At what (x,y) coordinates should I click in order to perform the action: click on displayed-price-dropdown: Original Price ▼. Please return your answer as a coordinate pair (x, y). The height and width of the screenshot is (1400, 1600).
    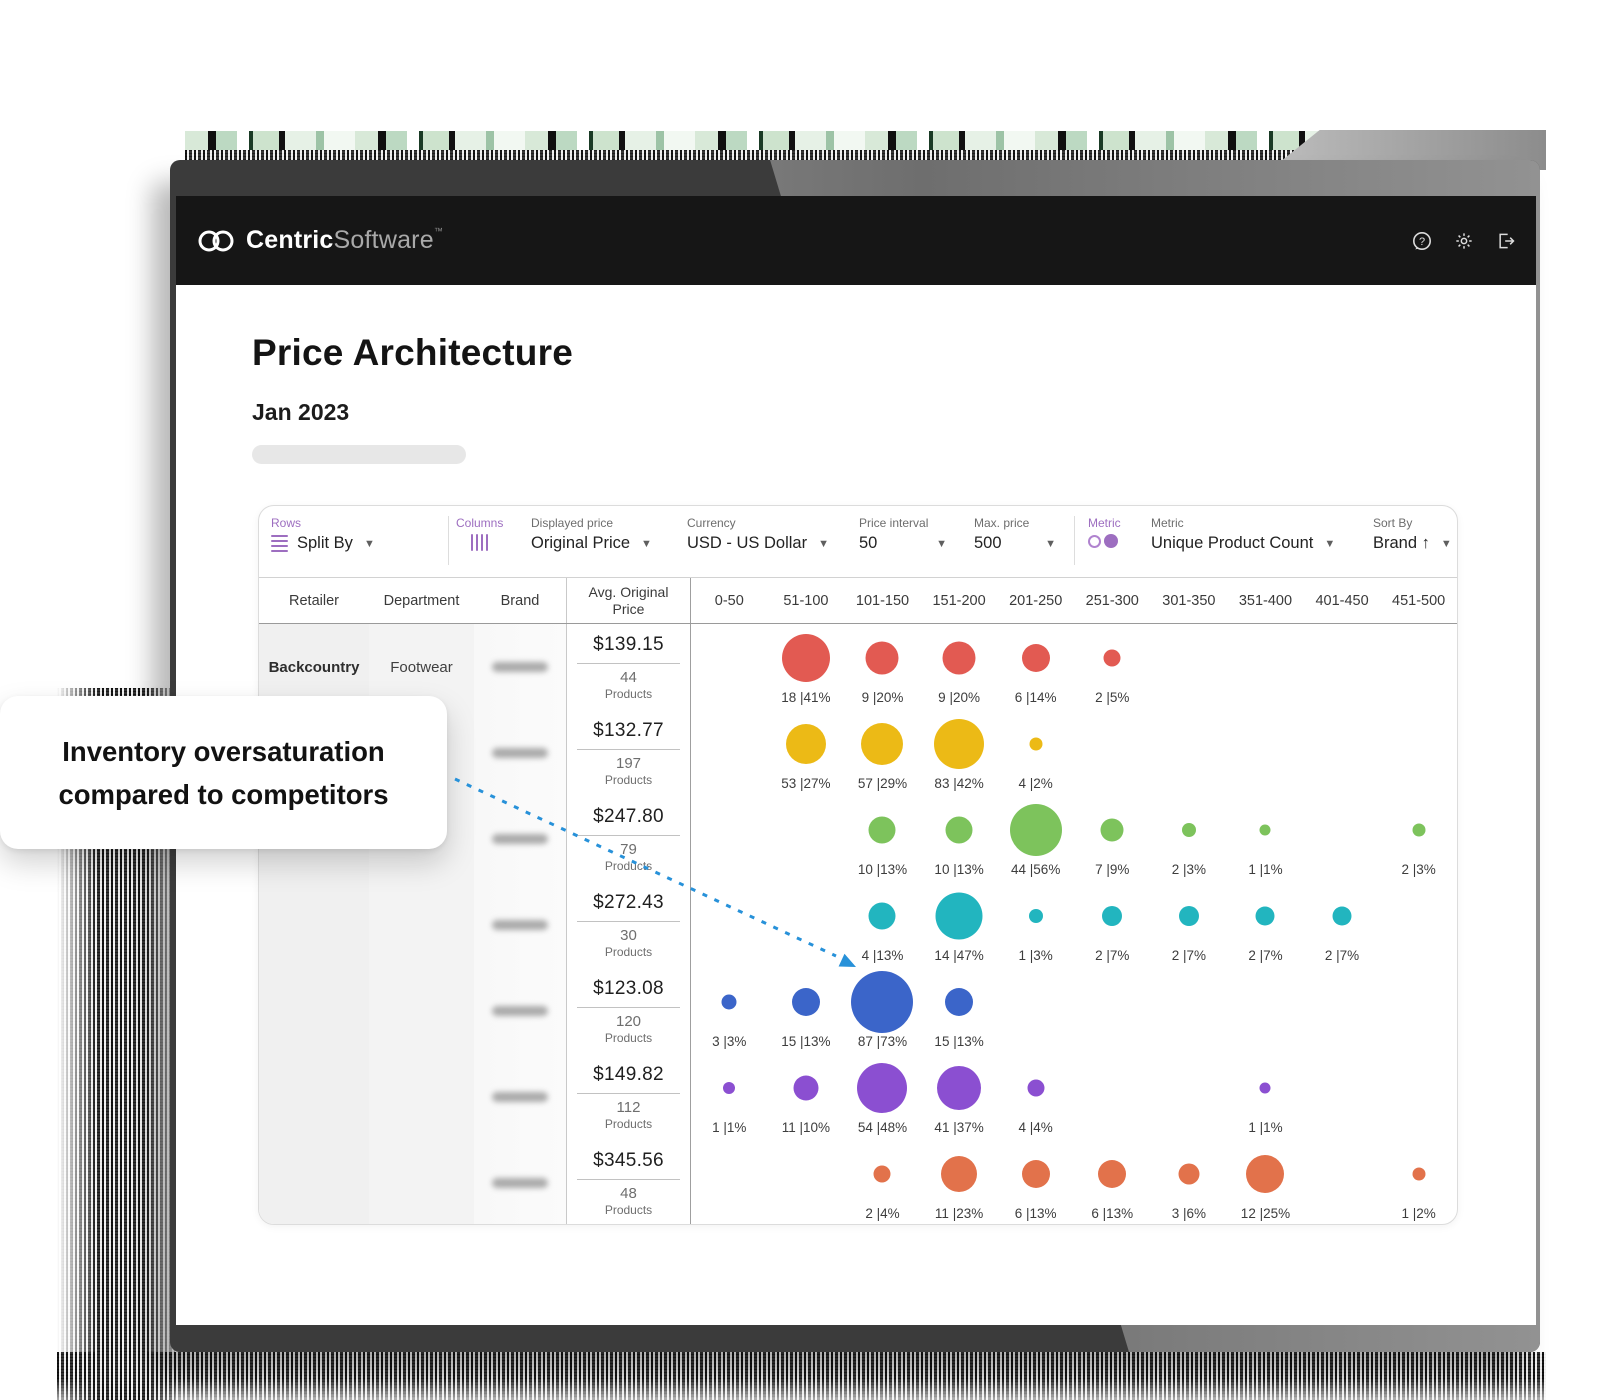
    Looking at the image, I should click on (591, 543).